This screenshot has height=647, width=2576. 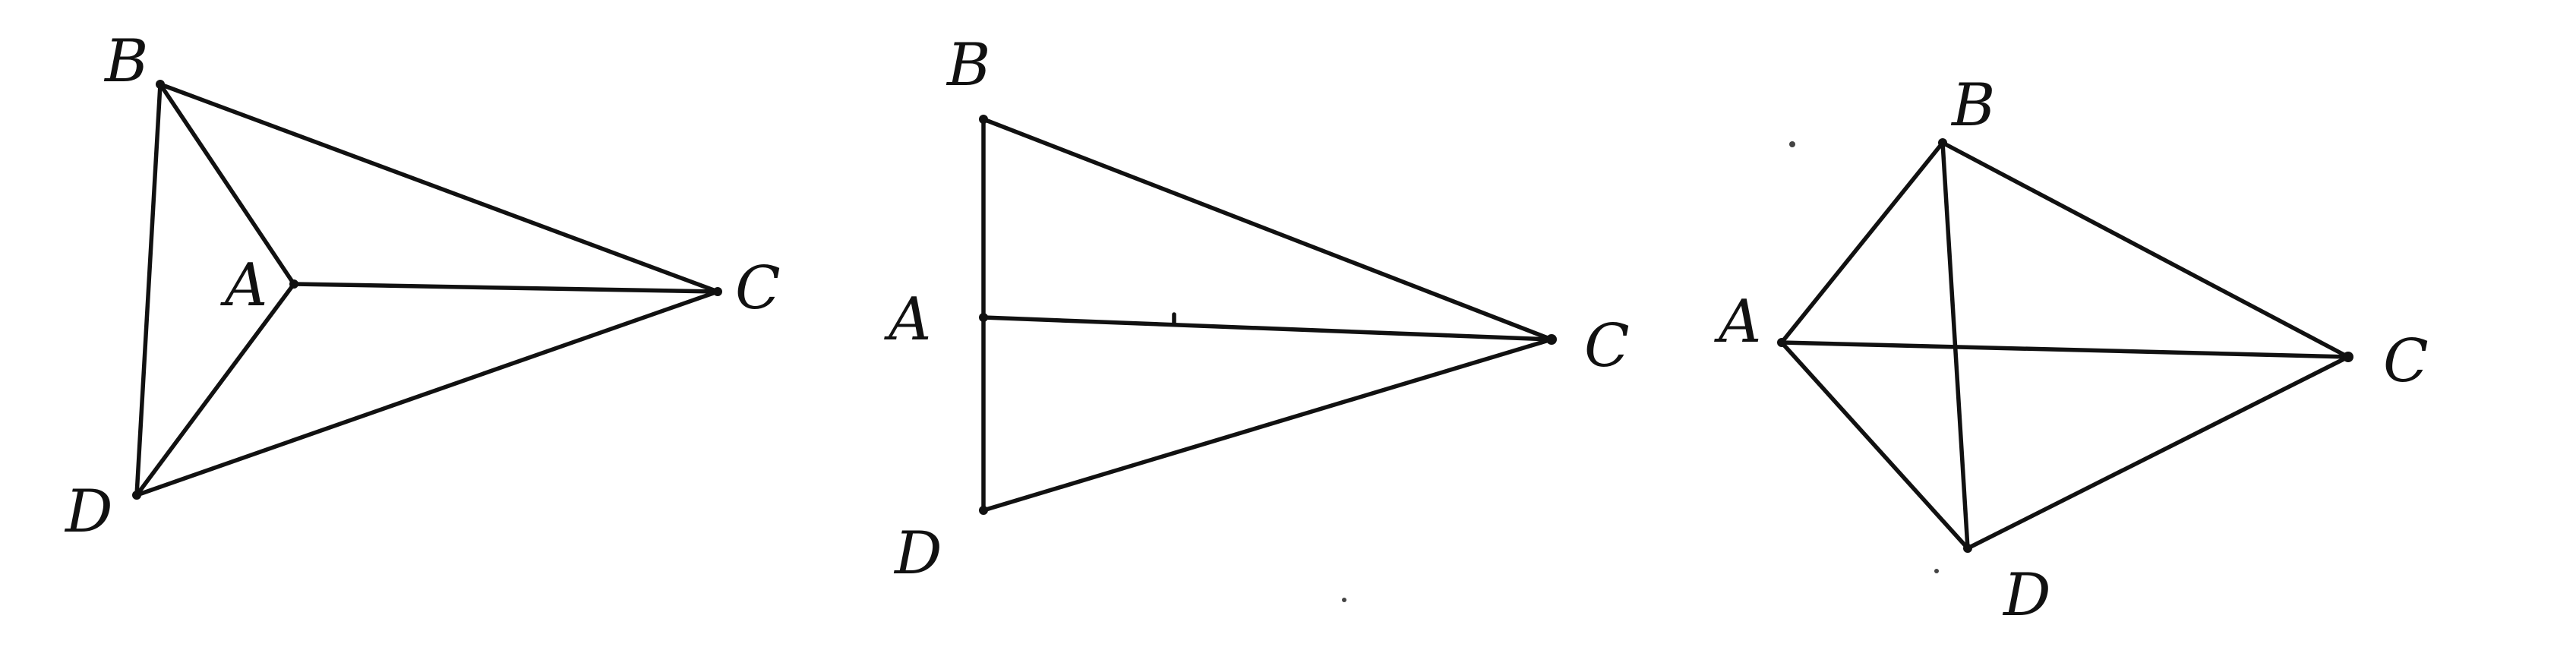 I want to click on diagonal-AC, so click(x=2064, y=350).